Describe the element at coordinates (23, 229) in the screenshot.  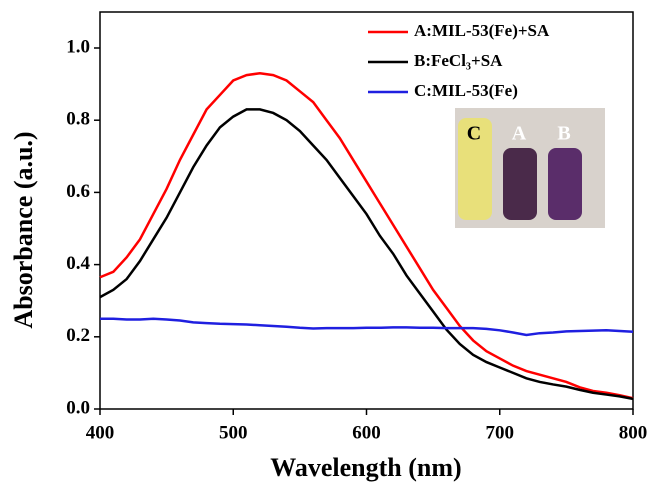
I see `y-axis-title: Absorbance (a.u.)` at that location.